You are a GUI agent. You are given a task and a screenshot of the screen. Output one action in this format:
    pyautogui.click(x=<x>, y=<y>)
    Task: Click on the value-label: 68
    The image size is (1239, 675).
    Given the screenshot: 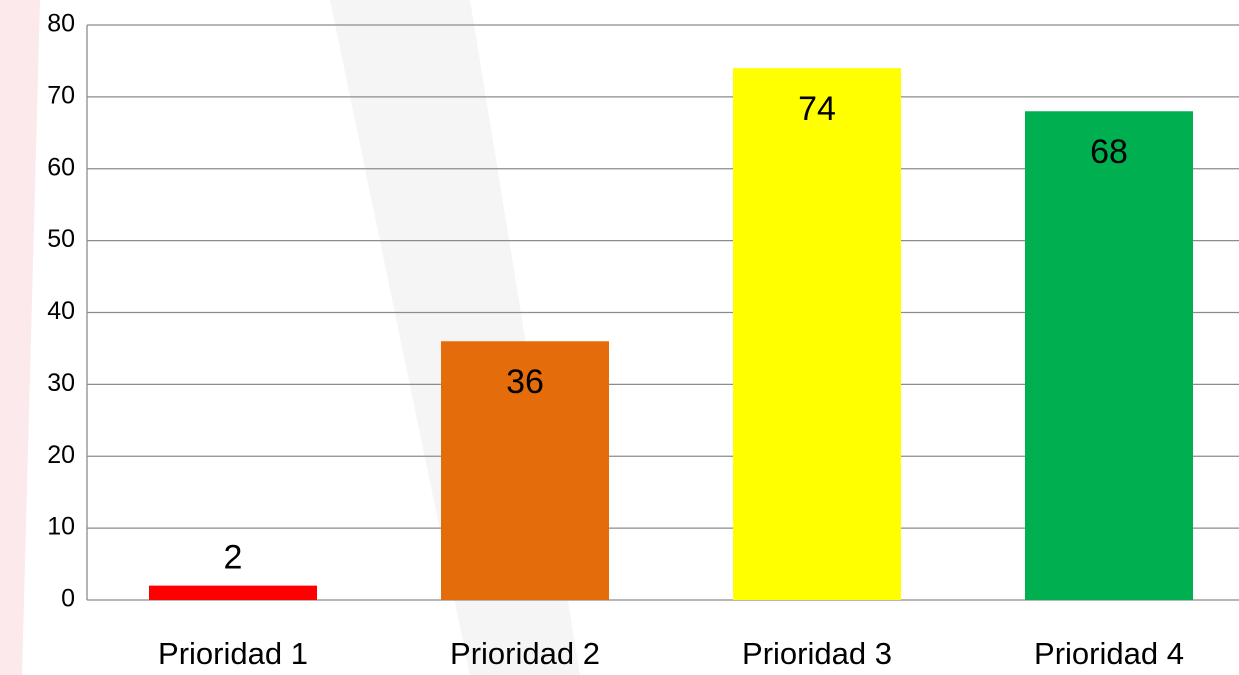 What is the action you would take?
    pyautogui.click(x=1109, y=152)
    